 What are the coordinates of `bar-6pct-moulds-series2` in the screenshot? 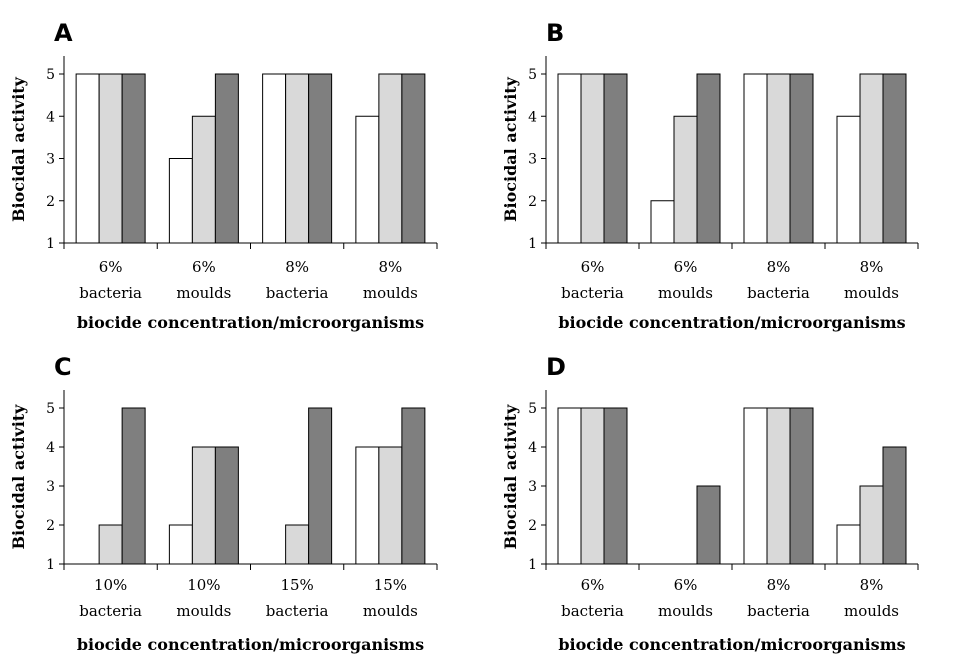 It's located at (203, 179).